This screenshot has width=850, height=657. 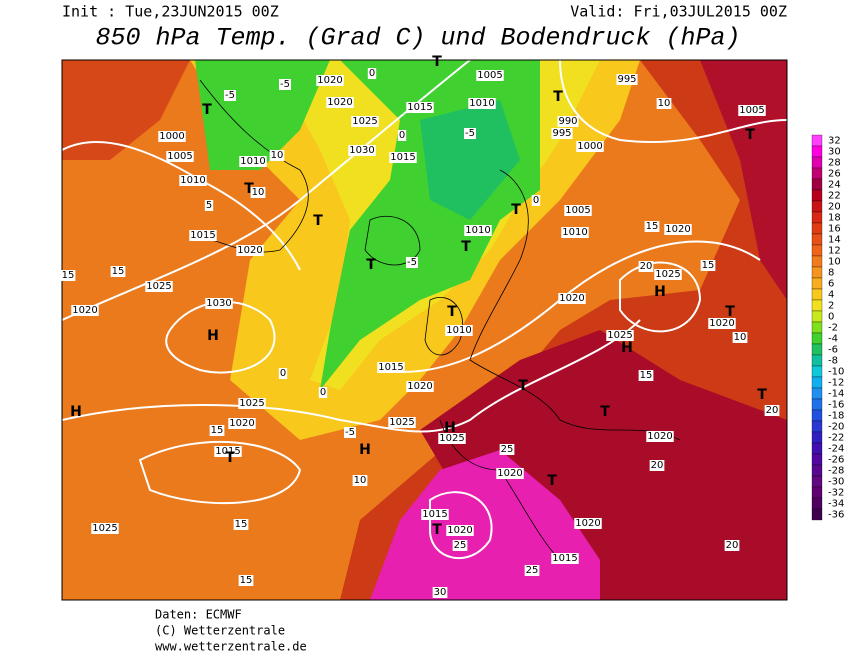 I want to click on valid-time: Valid: Fri,03JUL2015 00Z, so click(x=678, y=12).